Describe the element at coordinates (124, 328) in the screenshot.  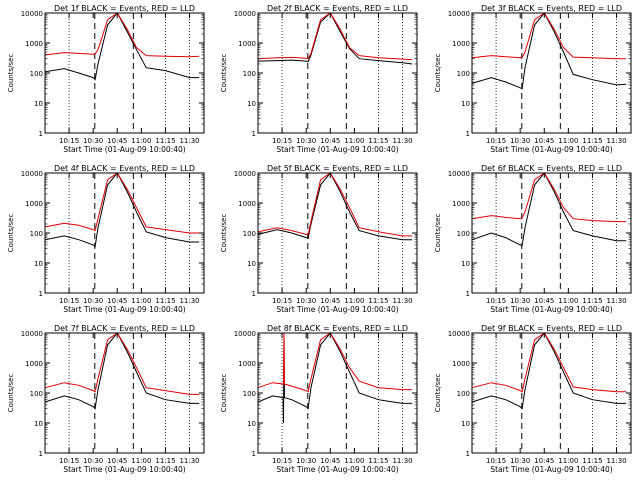
I see `plot-title: Det 7f BLACK = Events, RED = LLD` at that location.